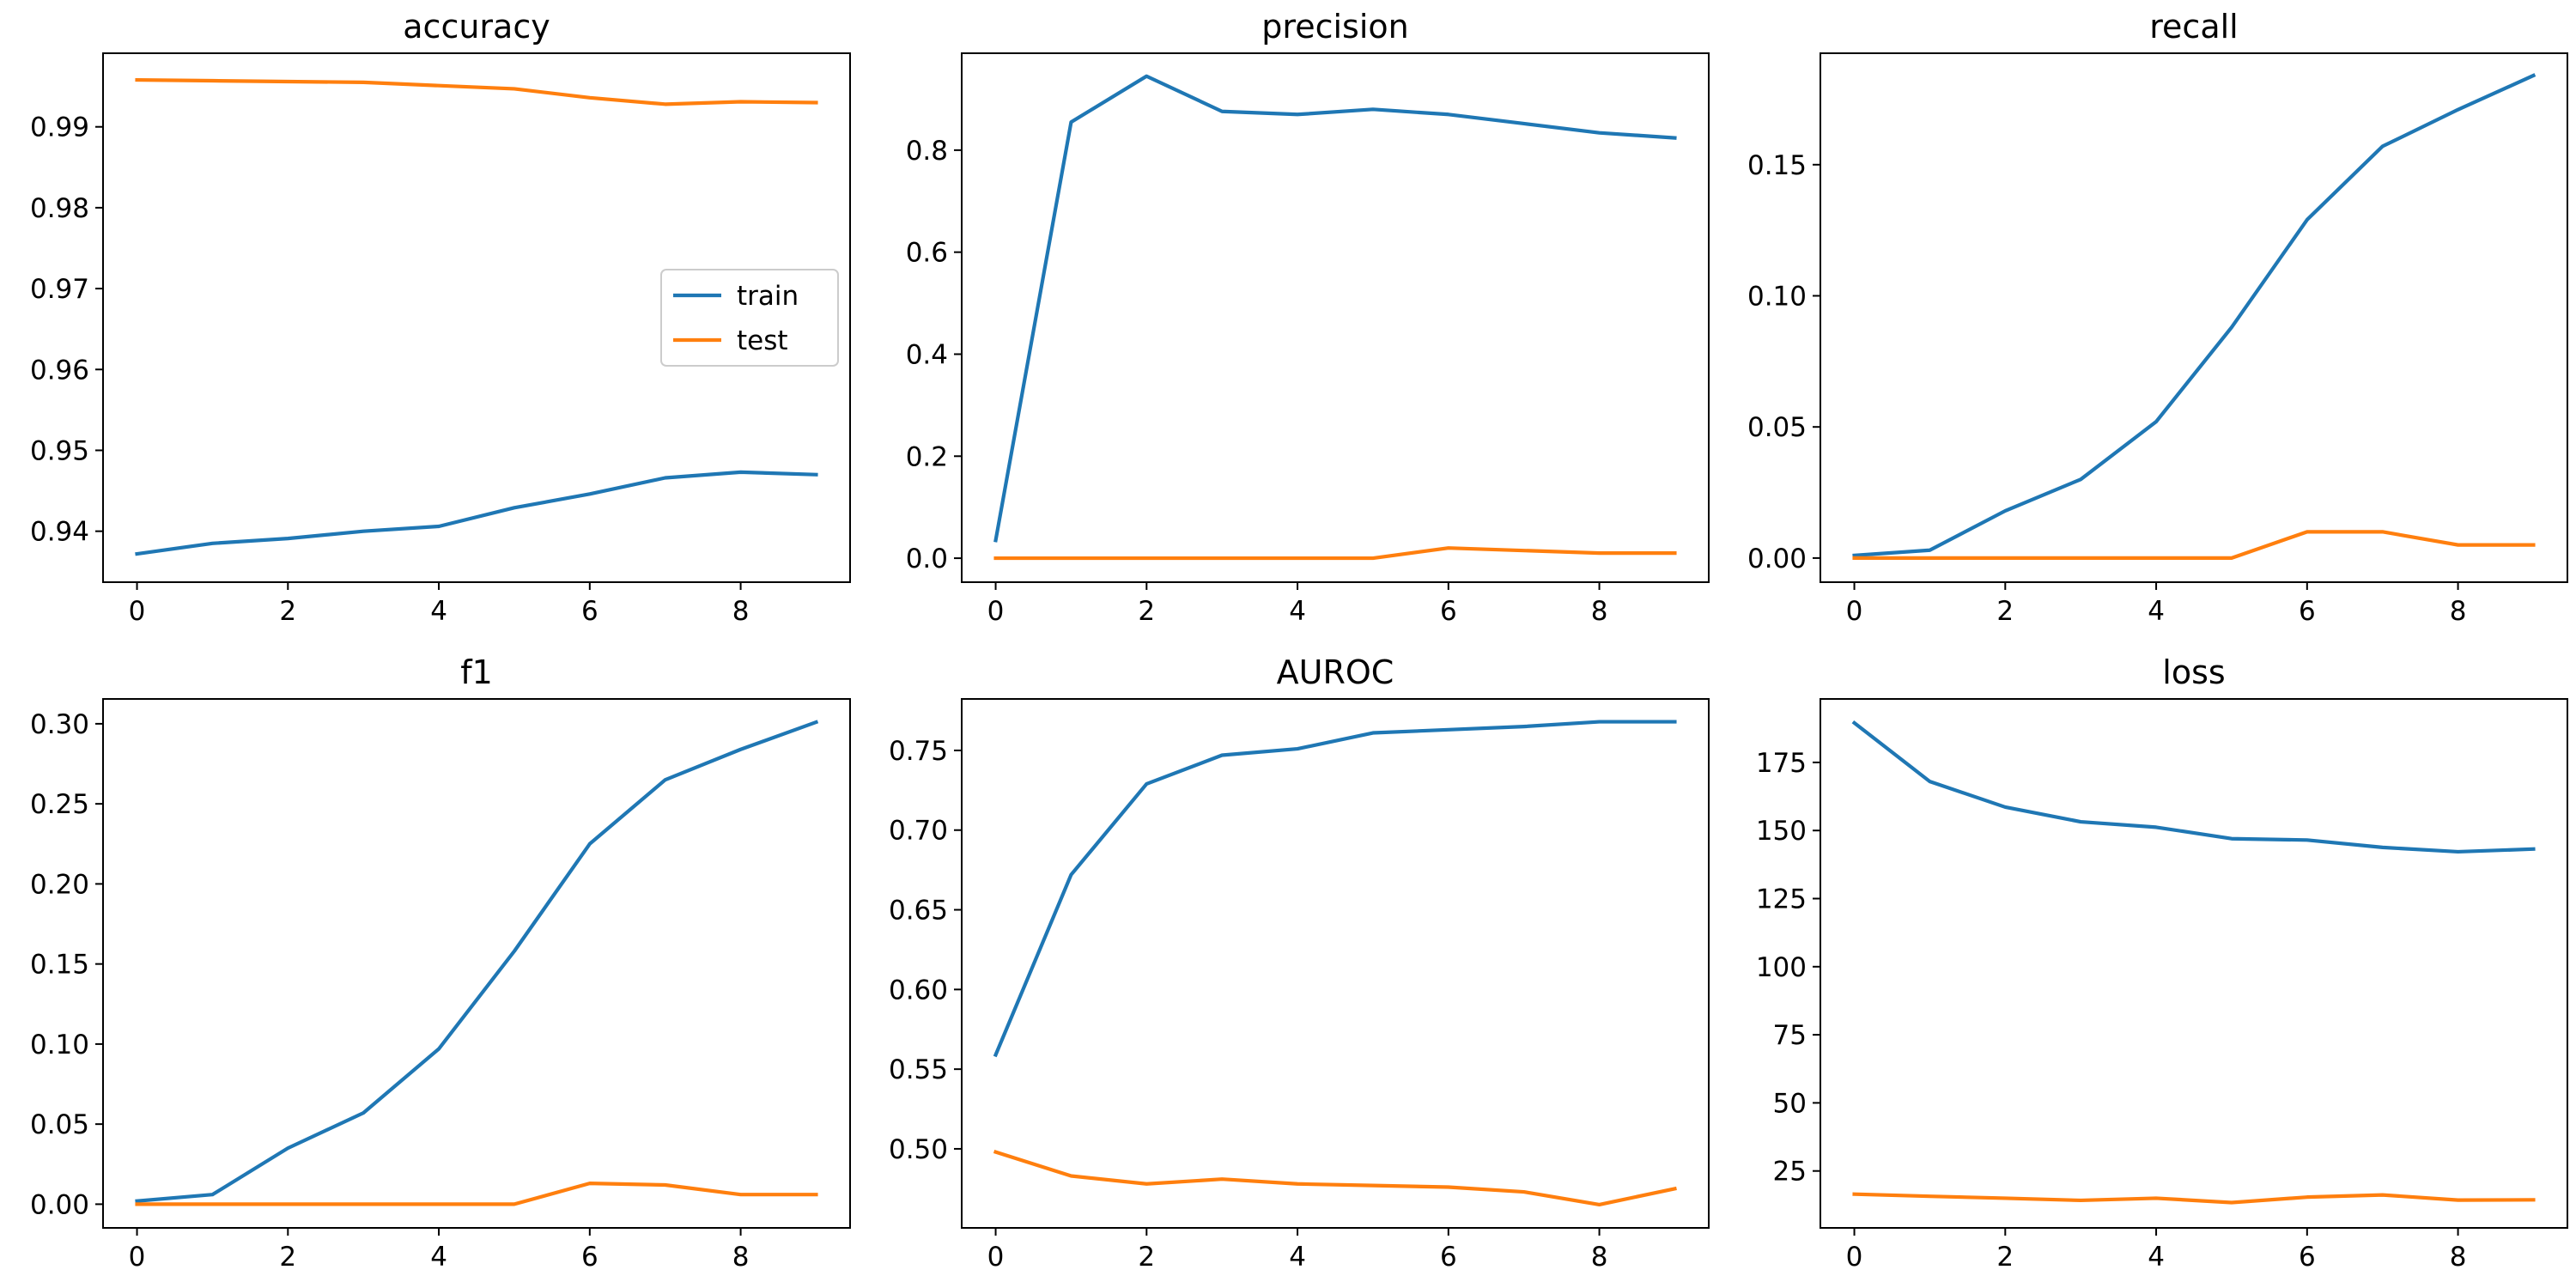 Image resolution: width=2576 pixels, height=1288 pixels. I want to click on y-tick-label: 0.4, so click(927, 355).